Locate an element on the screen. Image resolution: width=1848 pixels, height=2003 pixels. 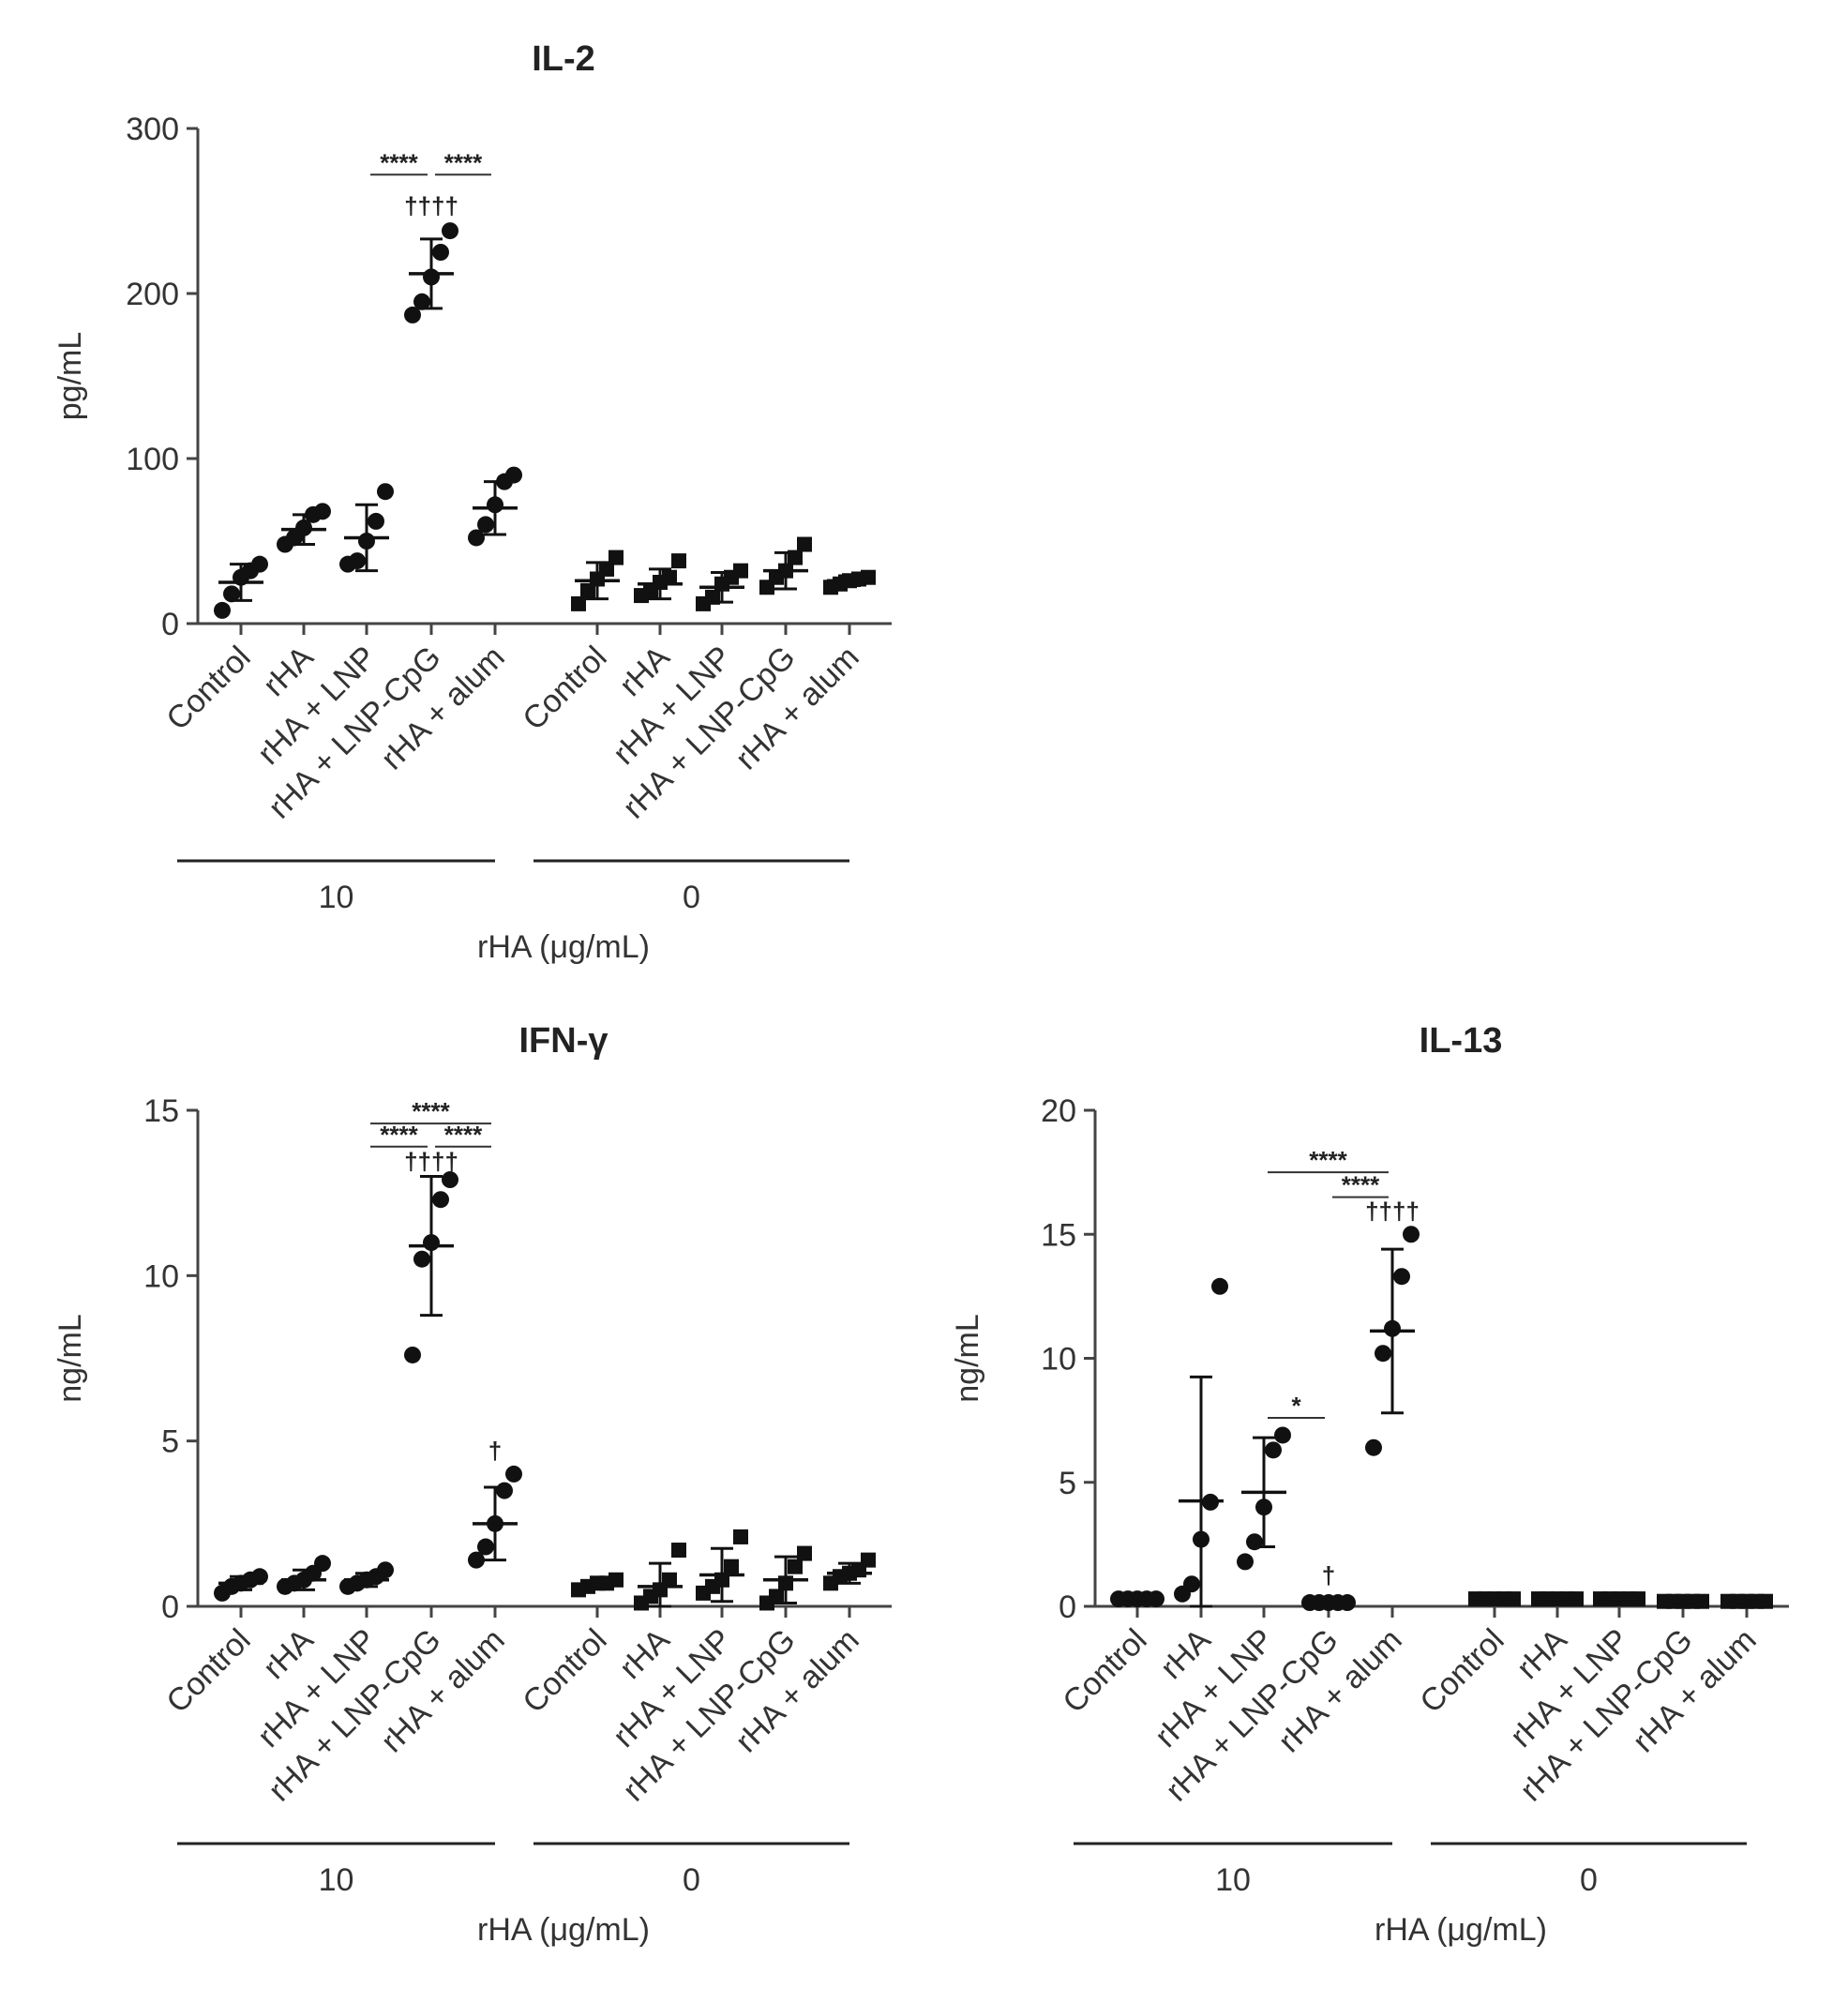
y-tick-label: 100 is located at coordinates (152, 459).